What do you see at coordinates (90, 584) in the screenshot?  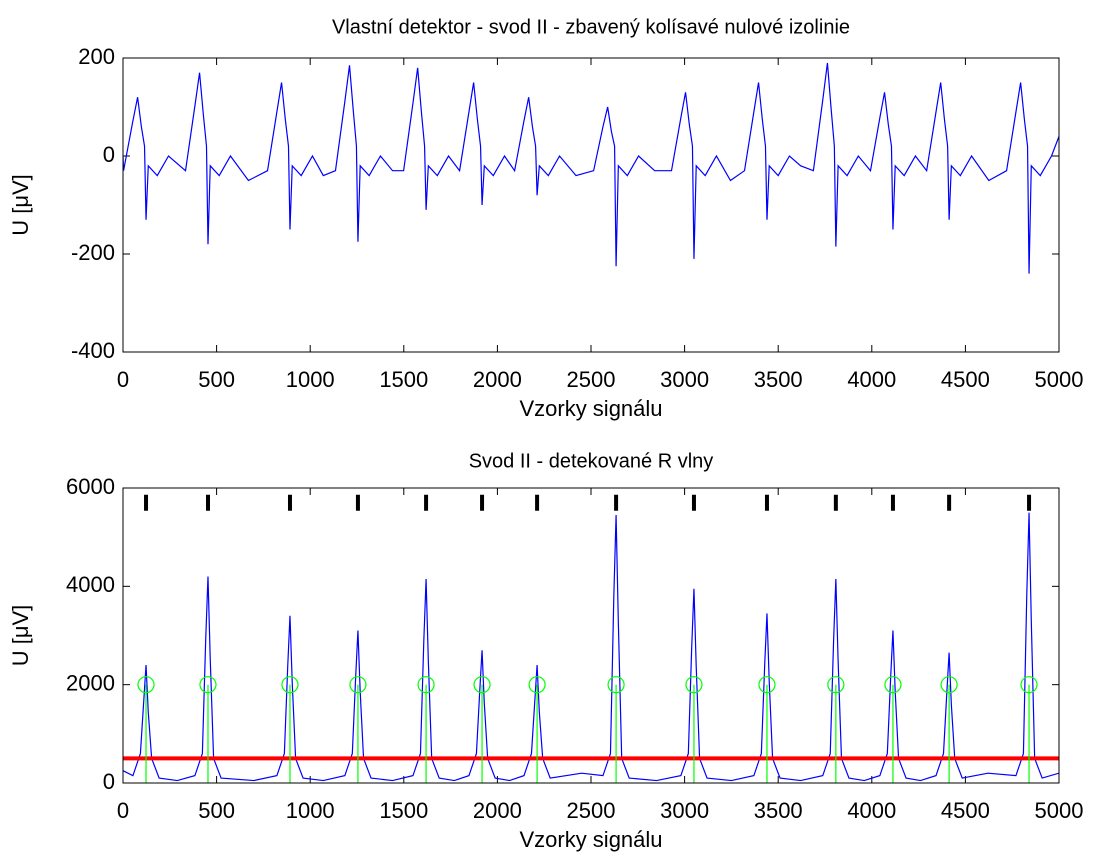 I see `y-tick-label: 4000` at bounding box center [90, 584].